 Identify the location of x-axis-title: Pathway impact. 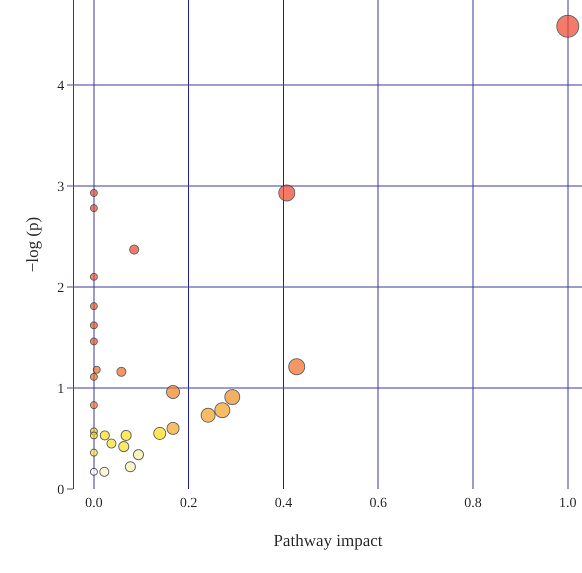
(328, 540).